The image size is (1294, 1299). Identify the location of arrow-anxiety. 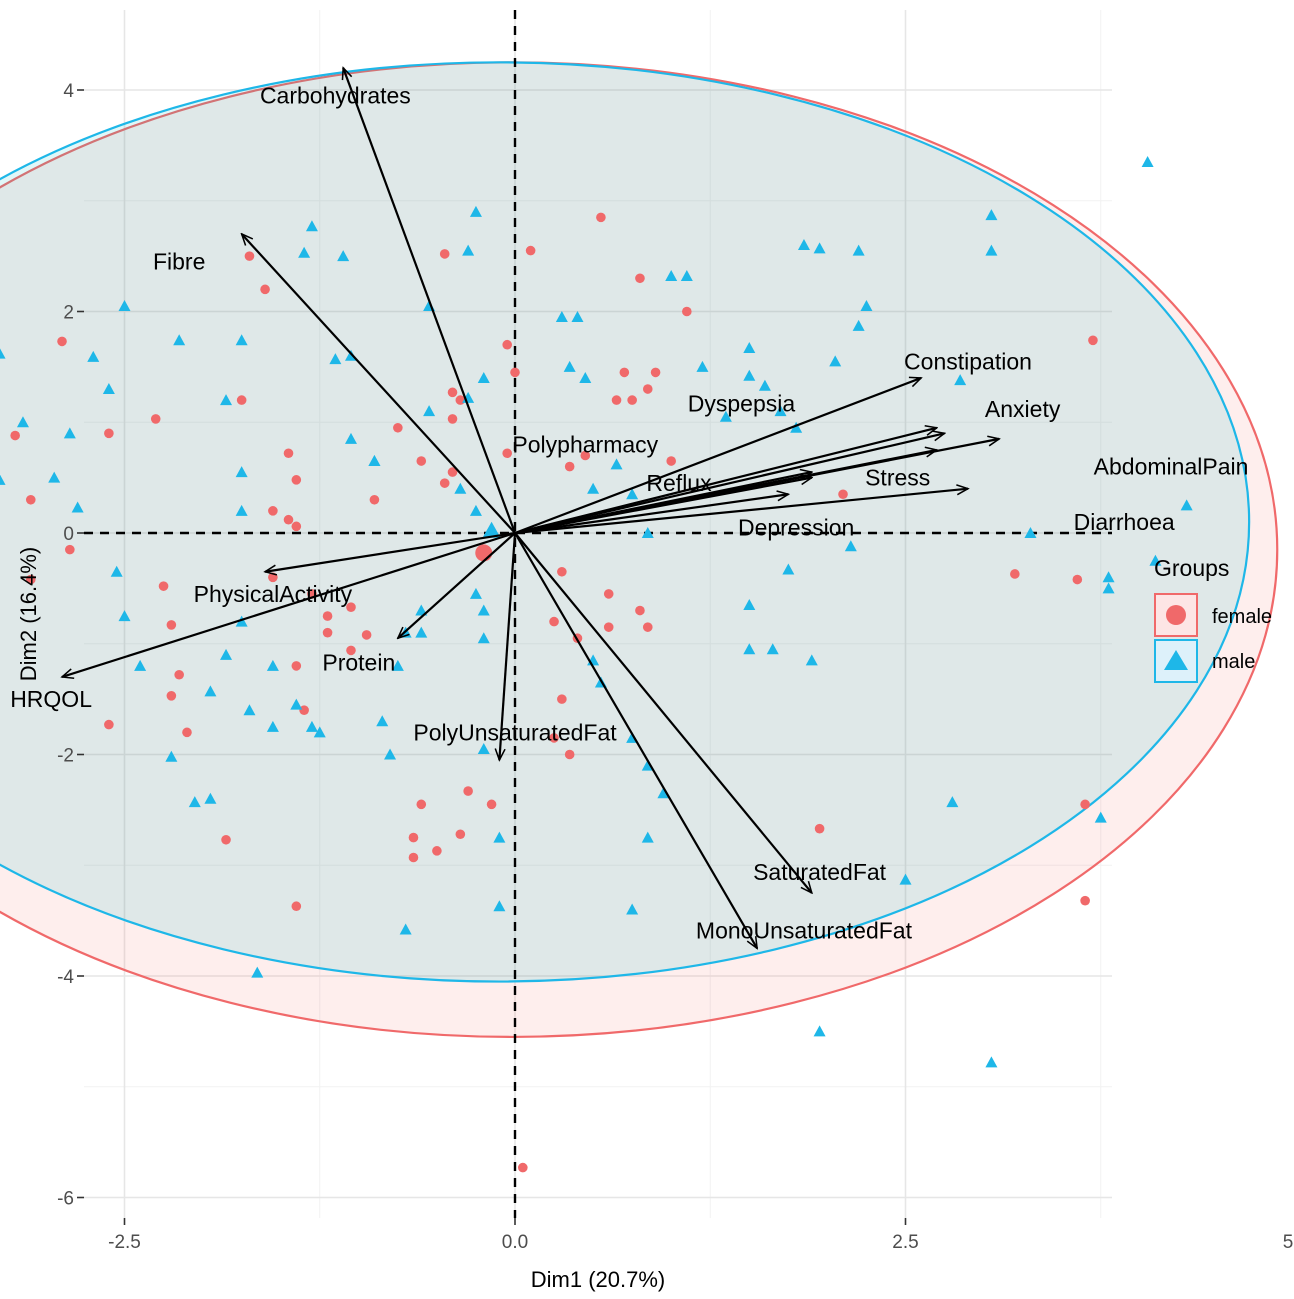
(729, 484).